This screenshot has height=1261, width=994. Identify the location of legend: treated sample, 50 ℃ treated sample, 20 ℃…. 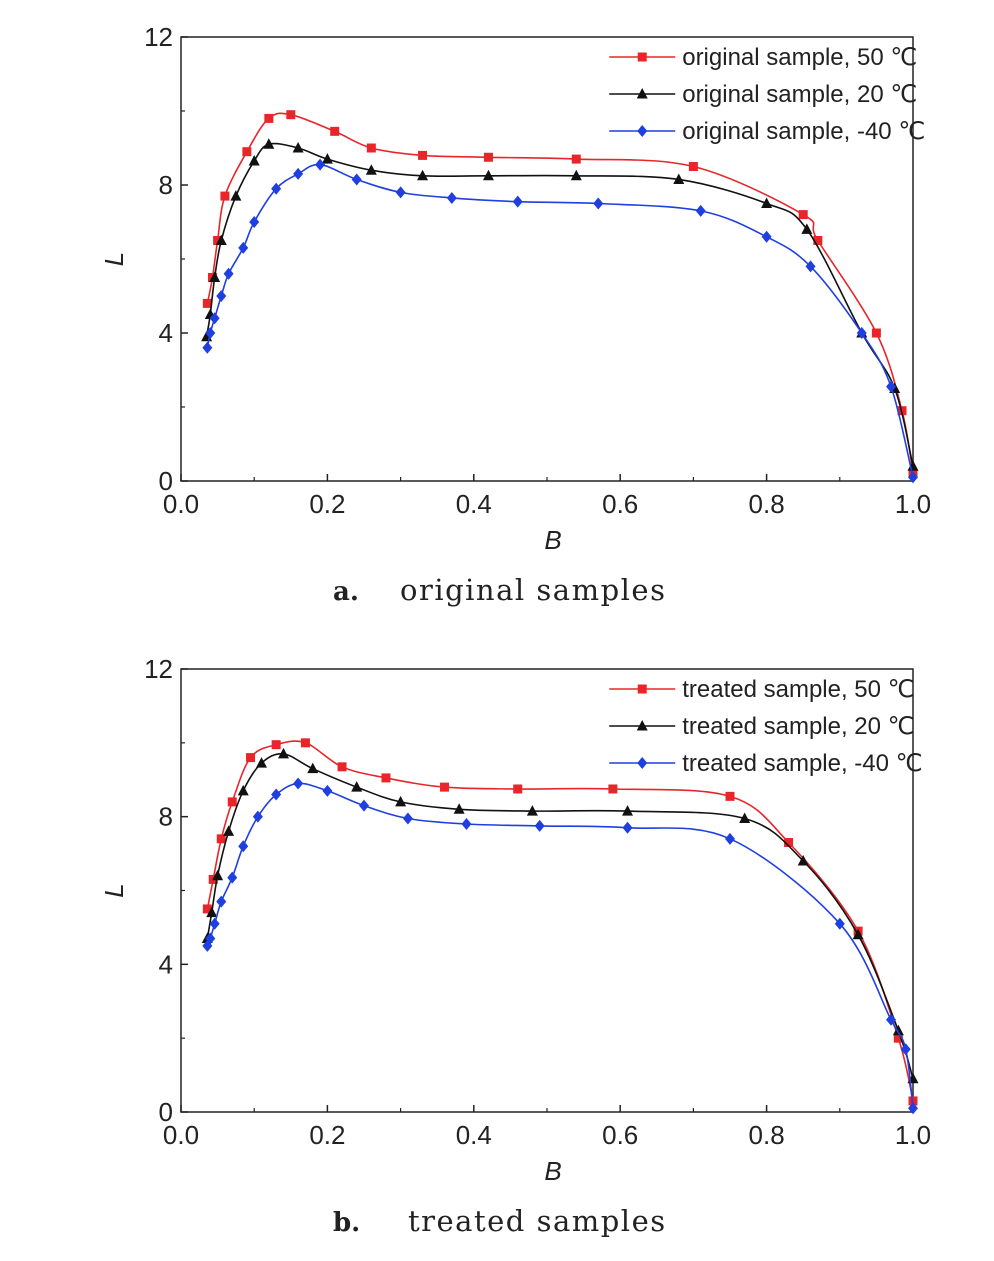
(766, 726).